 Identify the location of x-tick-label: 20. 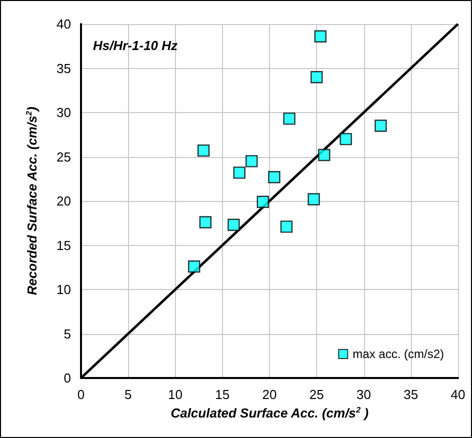
(269, 394).